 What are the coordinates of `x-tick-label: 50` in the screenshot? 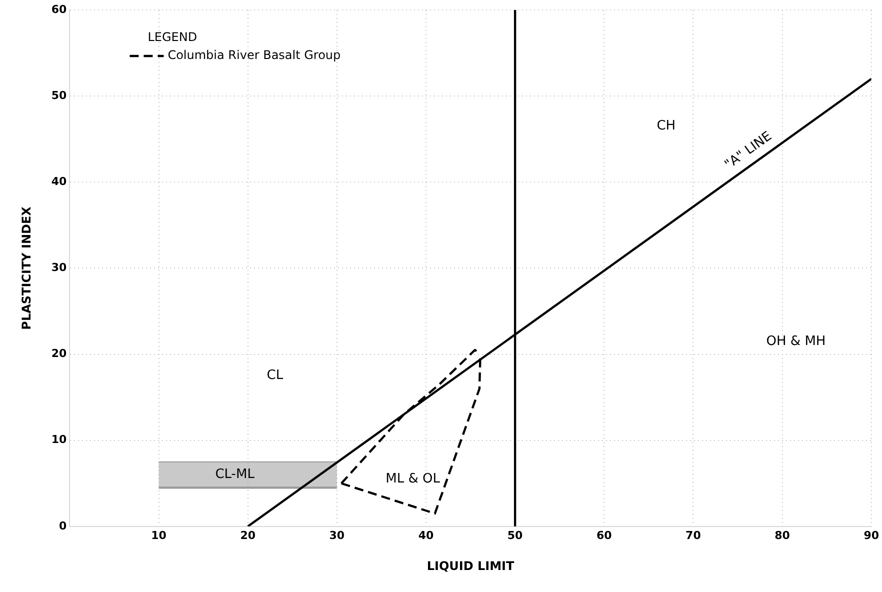 It's located at (515, 535).